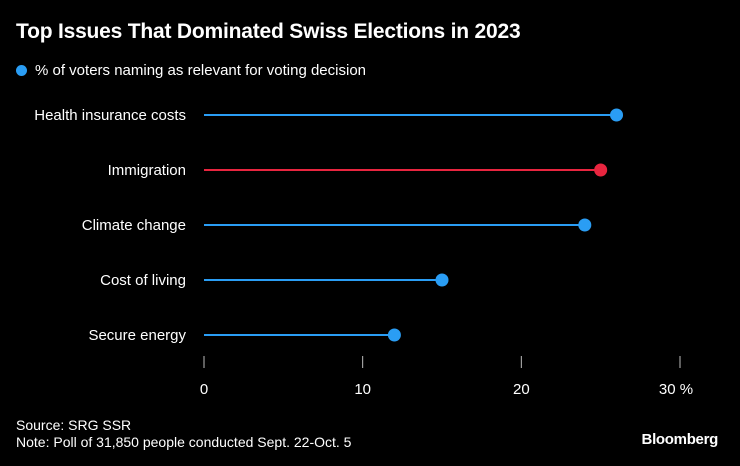  Describe the element at coordinates (74, 425) in the screenshot. I see `source-note: Source: SRG SSR` at that location.